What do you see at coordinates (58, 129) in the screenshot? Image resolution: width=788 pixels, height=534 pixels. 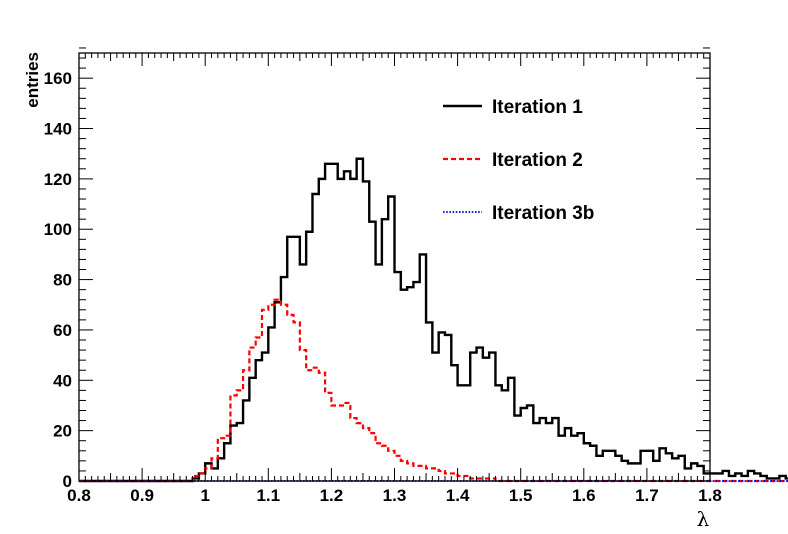 I see `y-tick-label: 140` at bounding box center [58, 129].